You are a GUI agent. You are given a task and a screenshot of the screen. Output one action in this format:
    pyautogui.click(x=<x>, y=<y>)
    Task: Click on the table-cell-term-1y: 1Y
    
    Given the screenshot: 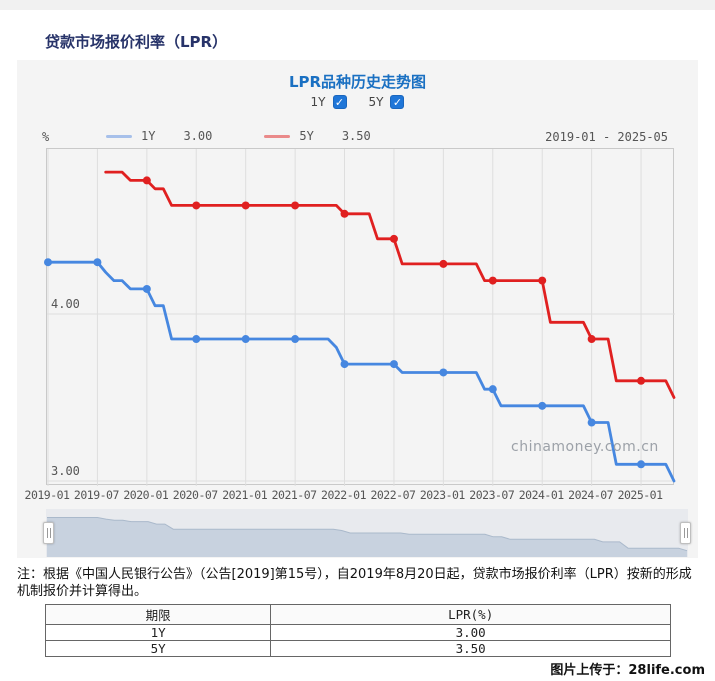 What is the action you would take?
    pyautogui.click(x=158, y=632)
    